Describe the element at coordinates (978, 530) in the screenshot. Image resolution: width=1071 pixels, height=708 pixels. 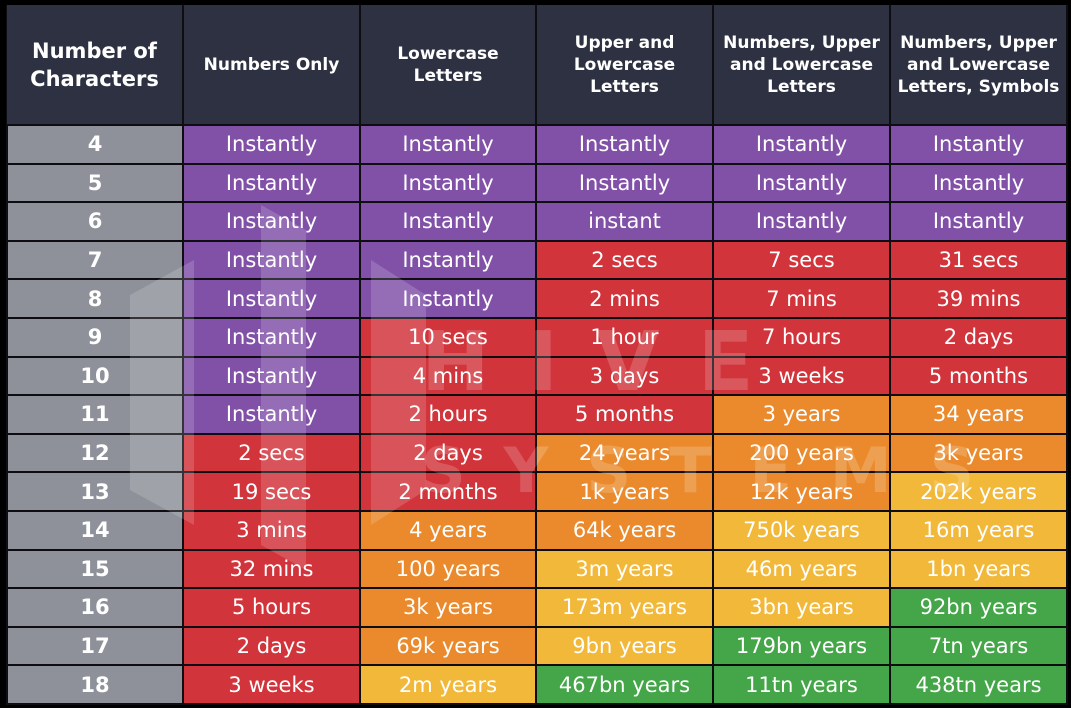
I see `crack-time-cell: 16m years` at that location.